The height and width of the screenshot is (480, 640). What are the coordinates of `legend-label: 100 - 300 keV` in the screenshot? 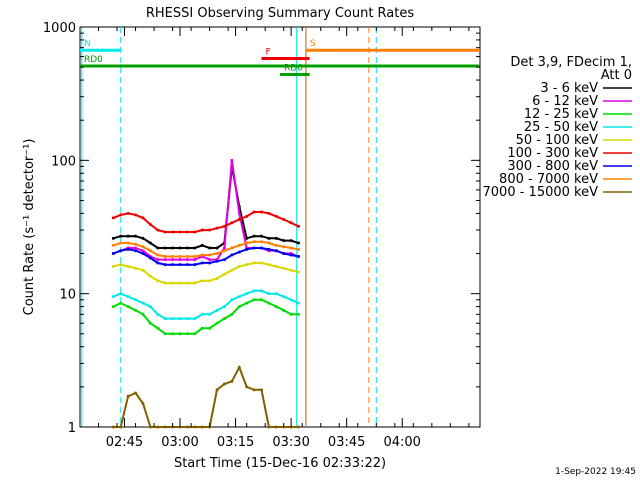 It's located at (552, 153).